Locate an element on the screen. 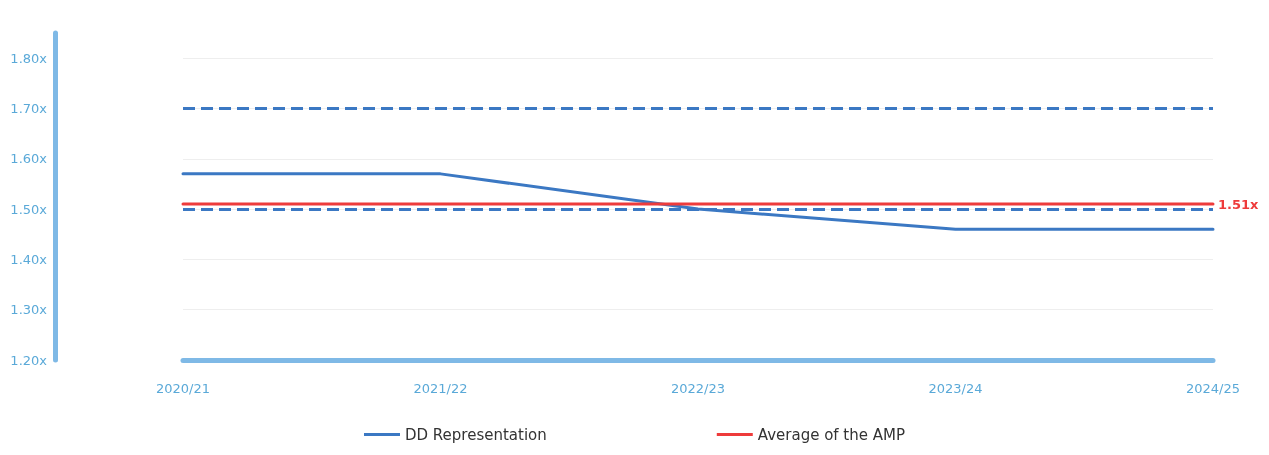 This screenshot has width=1269, height=455. x-tick-label: 2021/22 is located at coordinates (440, 388).